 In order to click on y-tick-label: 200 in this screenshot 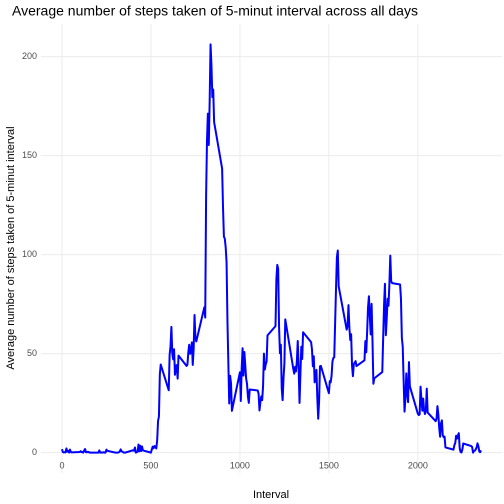, I will do `click(29, 56)`.